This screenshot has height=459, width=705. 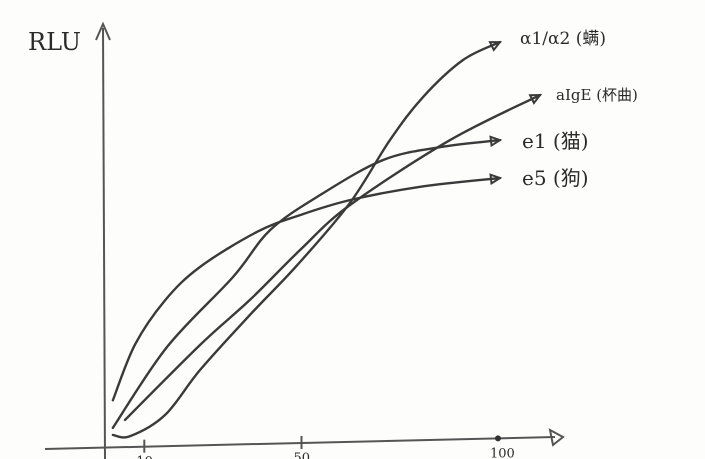 What do you see at coordinates (597, 95) in the screenshot?
I see `series-label: aIgE (杯曲)` at bounding box center [597, 95].